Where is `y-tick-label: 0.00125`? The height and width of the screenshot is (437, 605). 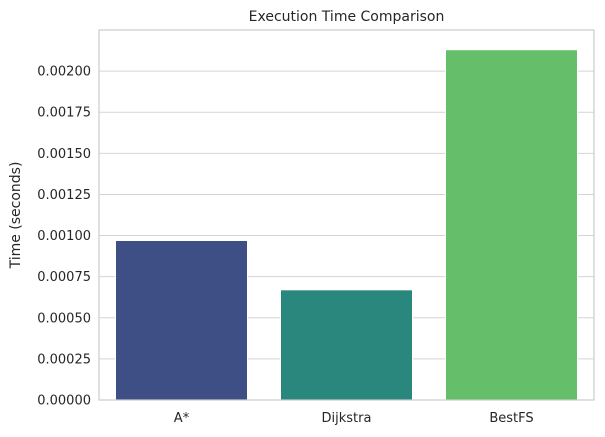 y-tick-label: 0.00125 is located at coordinates (64, 195).